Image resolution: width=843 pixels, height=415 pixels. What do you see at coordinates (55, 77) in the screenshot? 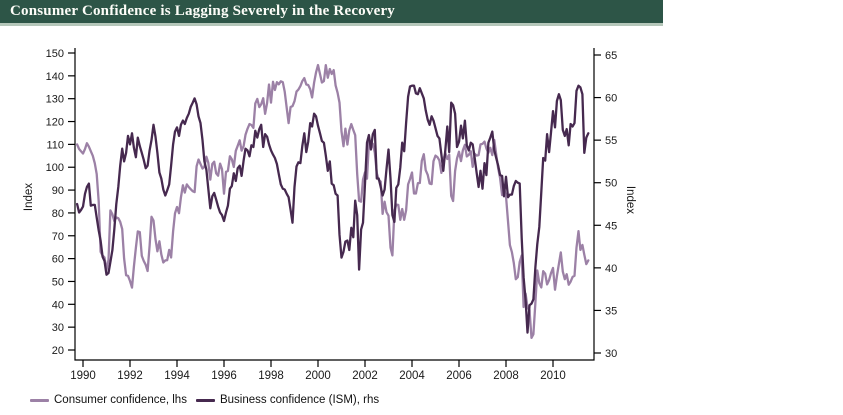
I see `left-axis-tick-label: 140` at bounding box center [55, 77].